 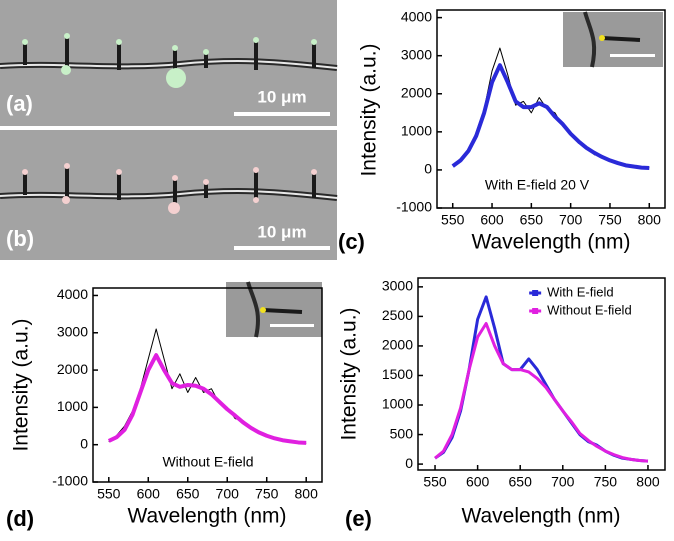 I want to click on micrograph-b, so click(x=169, y=195).